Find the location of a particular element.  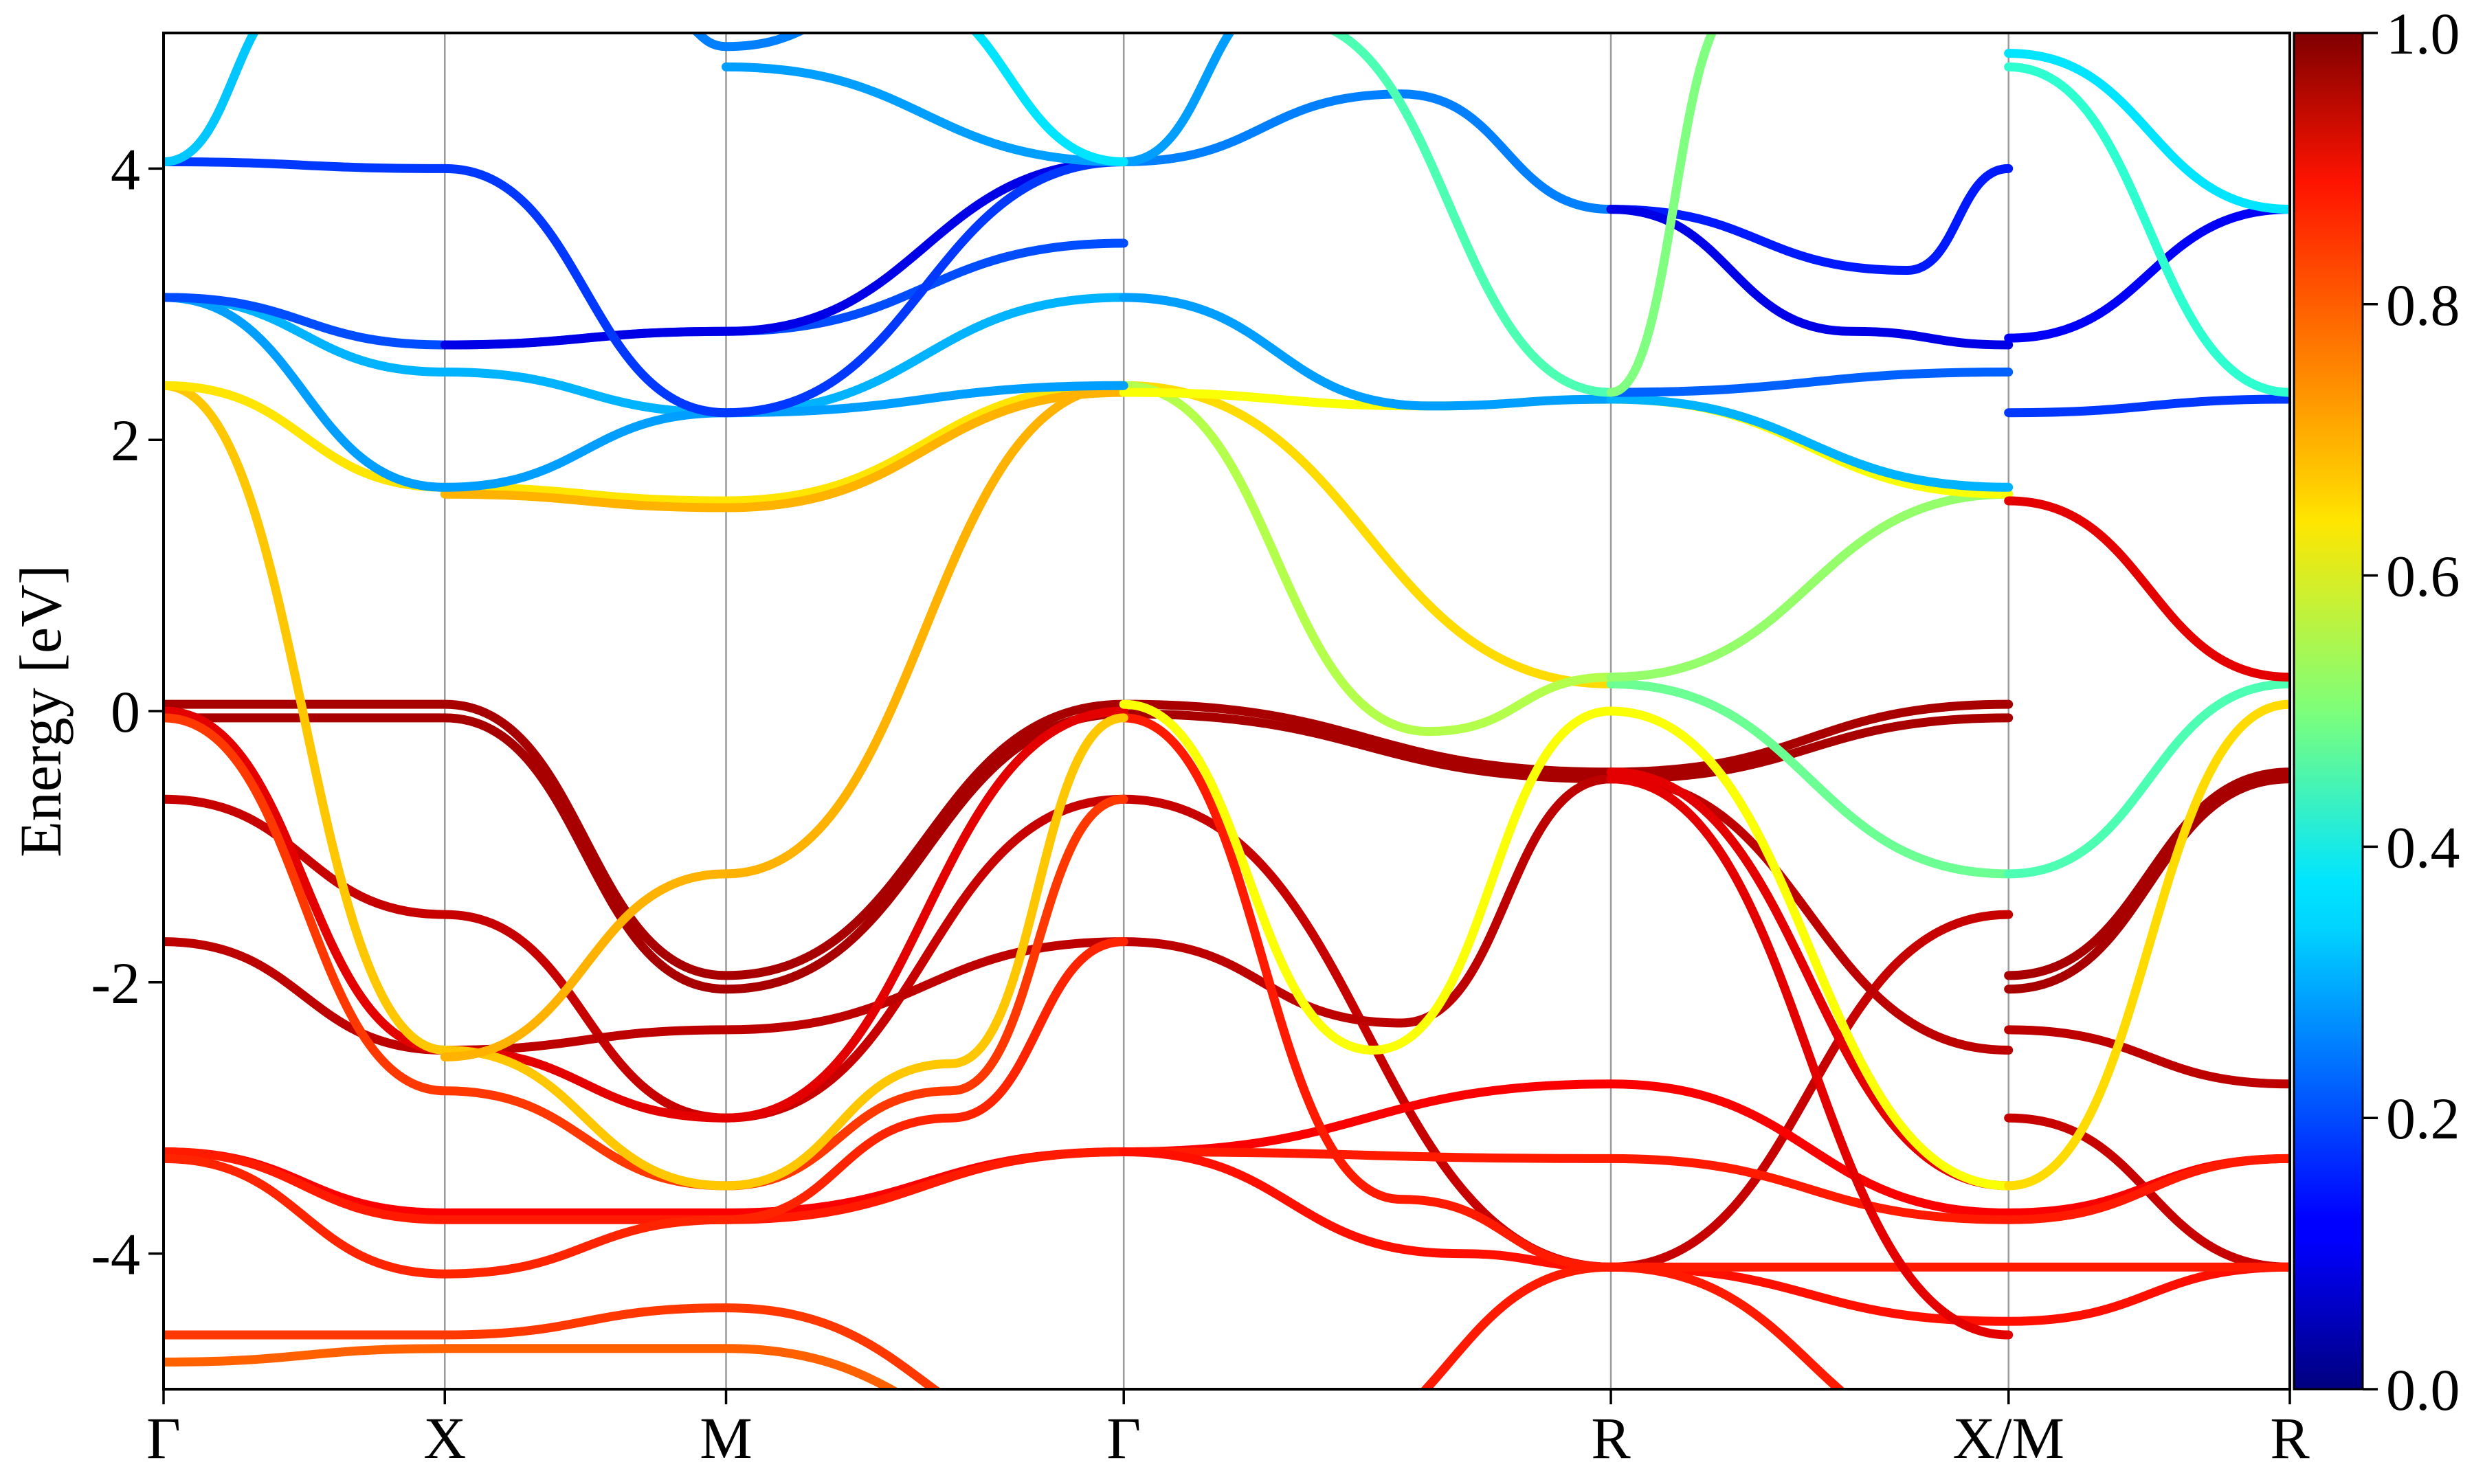

colorbar is located at coordinates (2328, 711).